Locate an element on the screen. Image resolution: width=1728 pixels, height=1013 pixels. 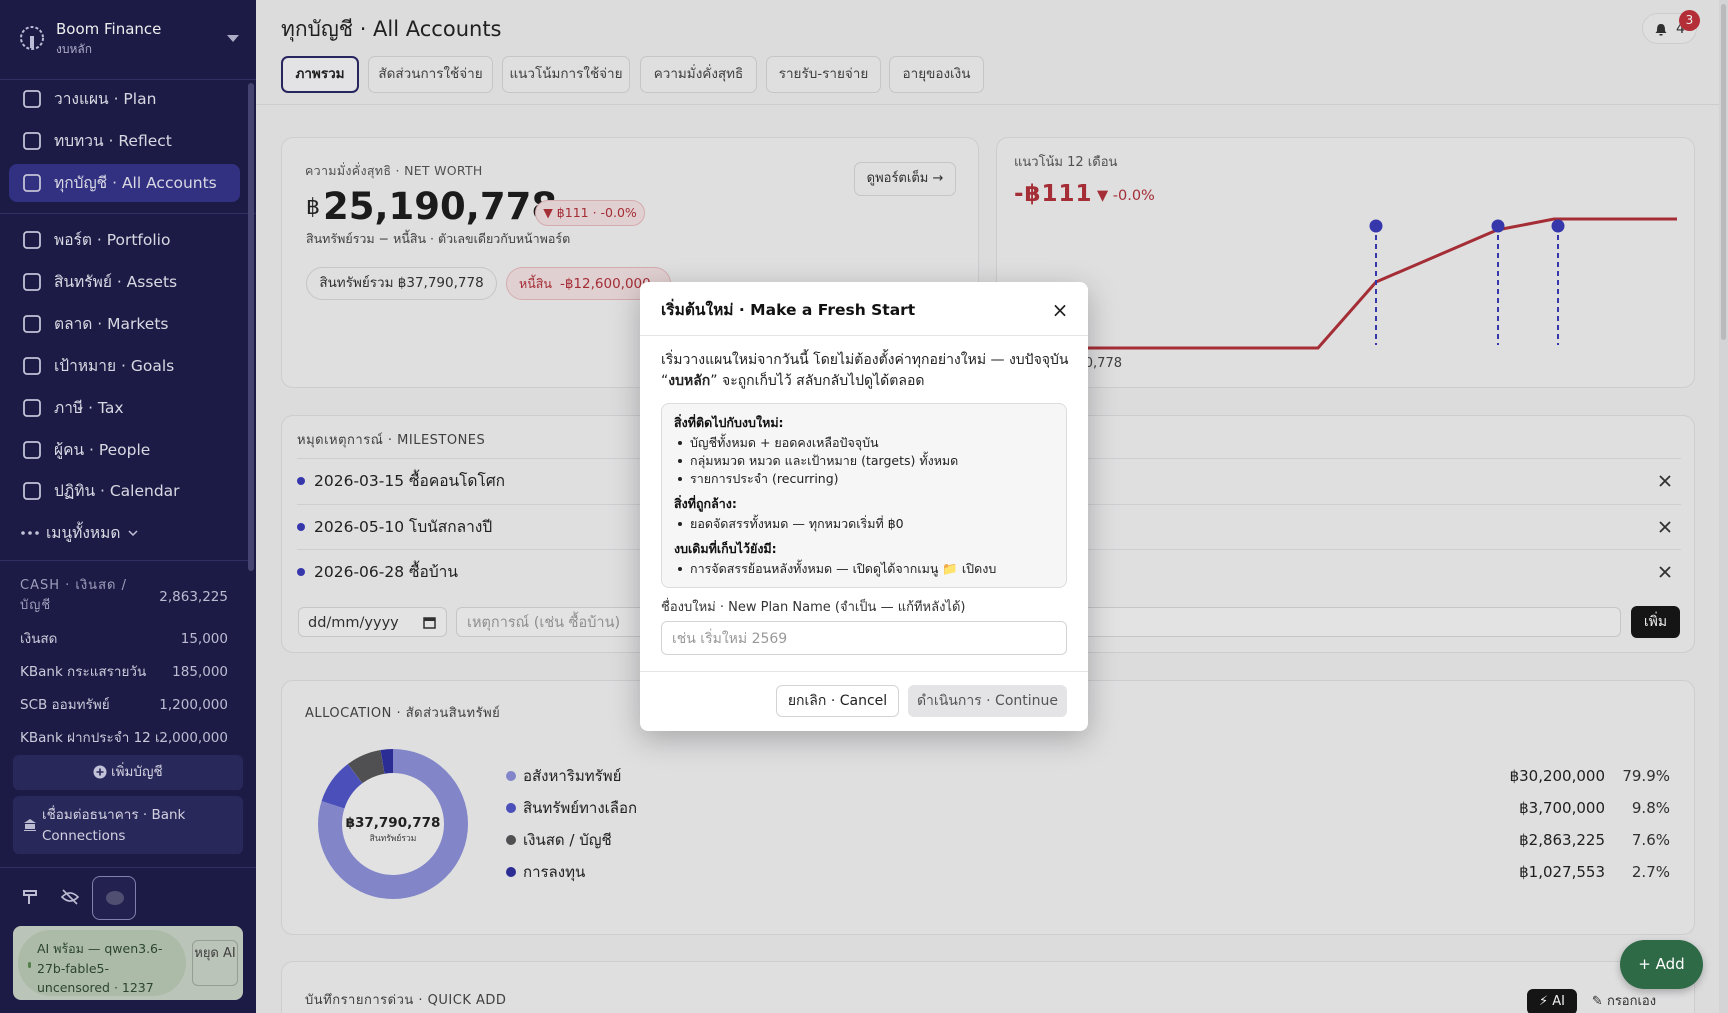
bell is located at coordinates (1661, 30).